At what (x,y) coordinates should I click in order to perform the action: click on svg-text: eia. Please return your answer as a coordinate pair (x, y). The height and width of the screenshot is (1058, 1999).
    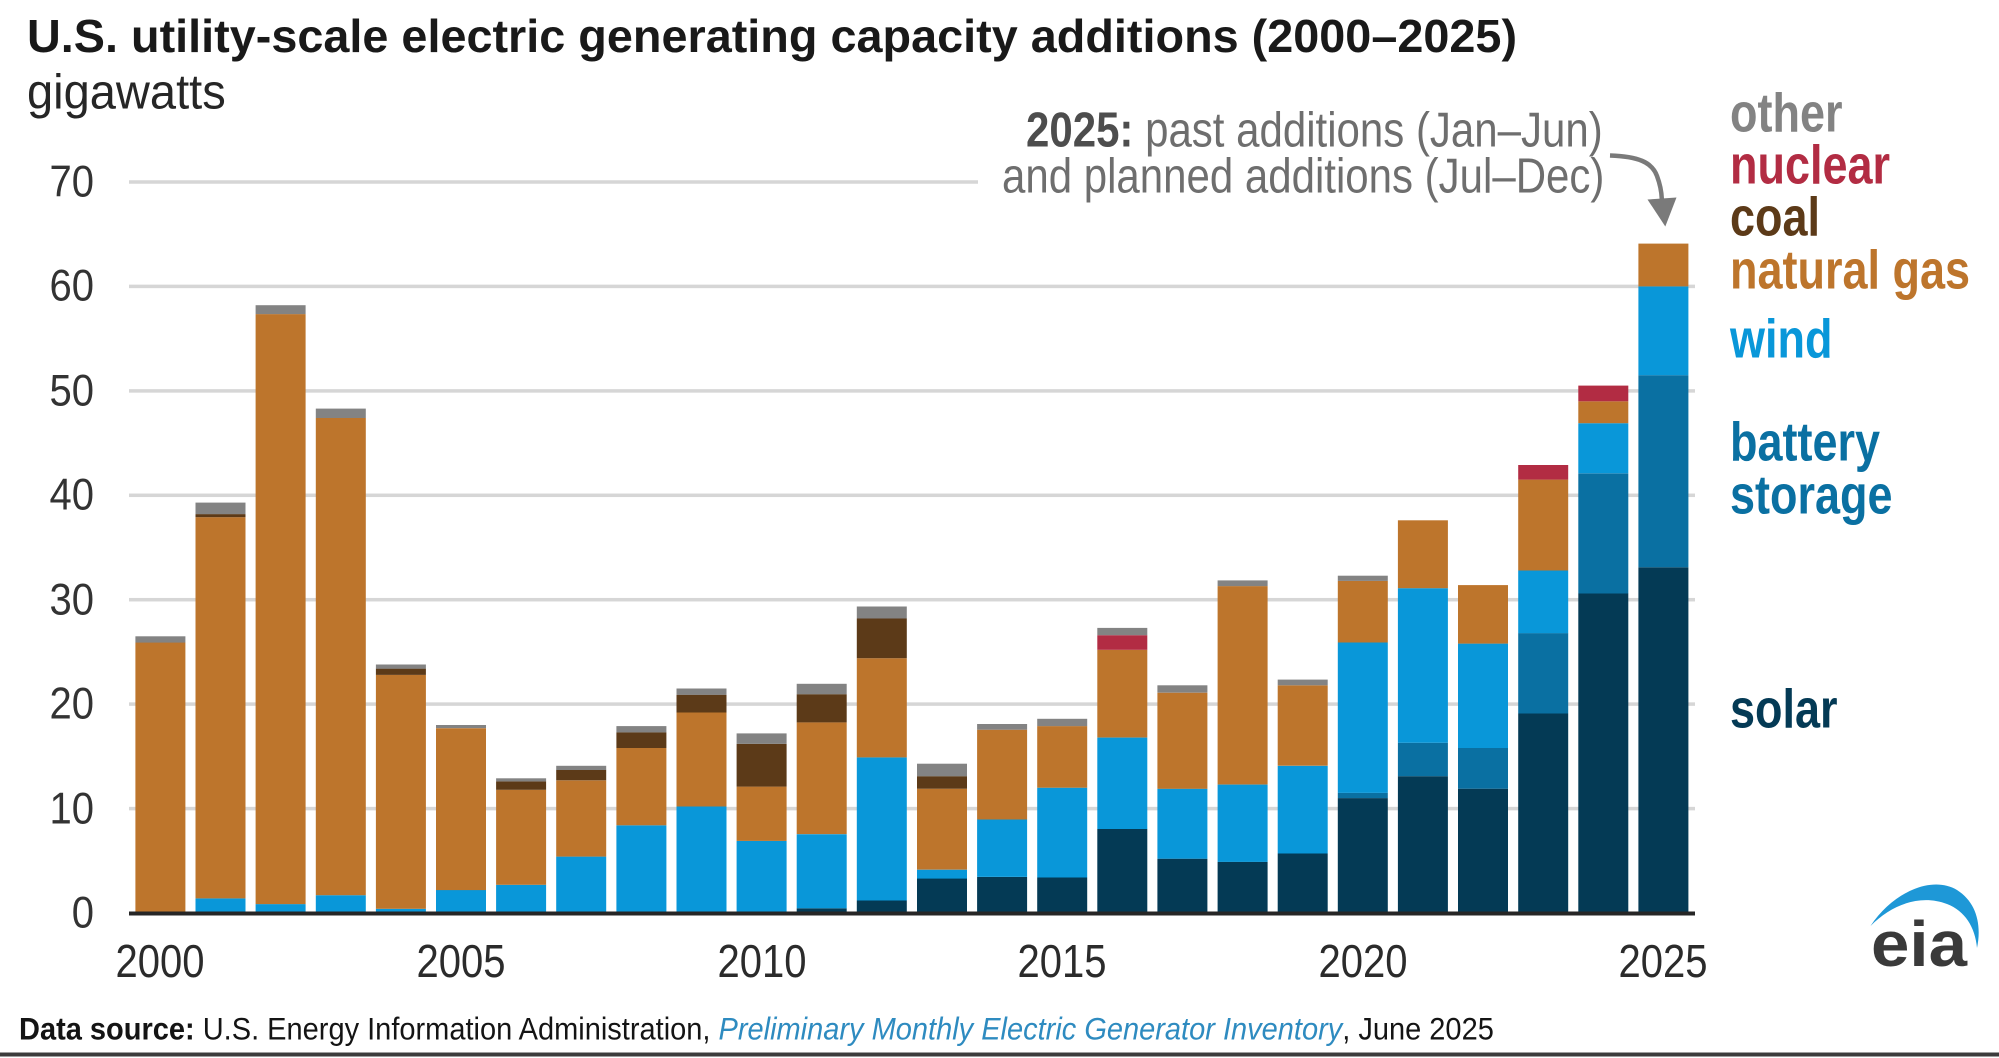
    Looking at the image, I should click on (1919, 944).